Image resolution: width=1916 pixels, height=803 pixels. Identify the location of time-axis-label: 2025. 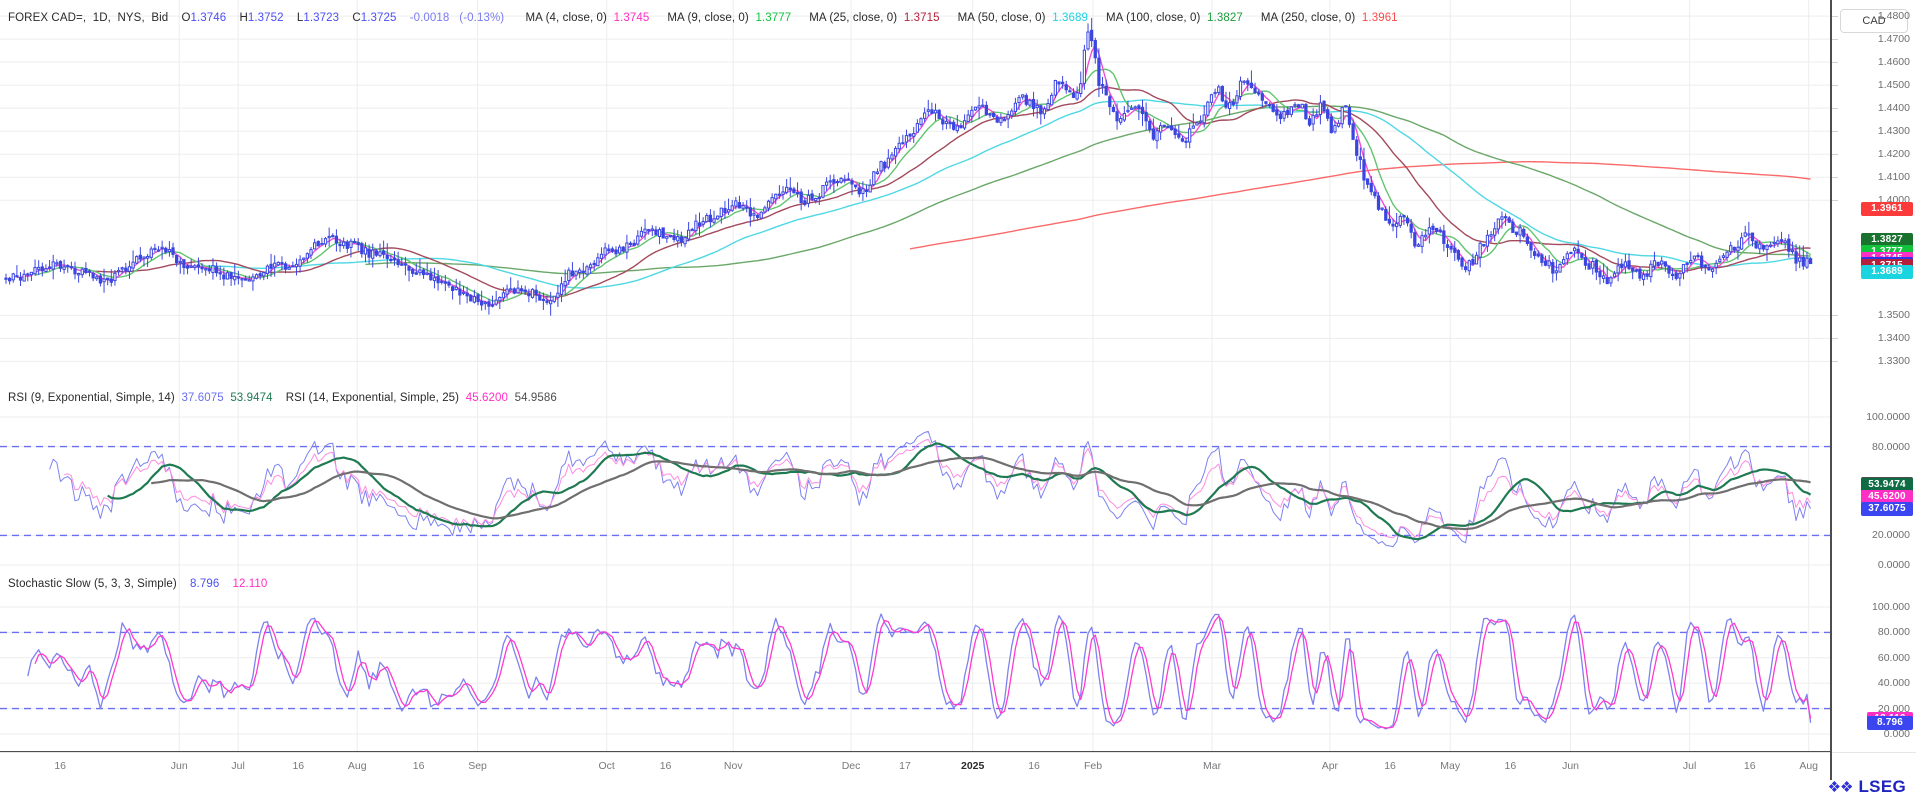
(972, 766).